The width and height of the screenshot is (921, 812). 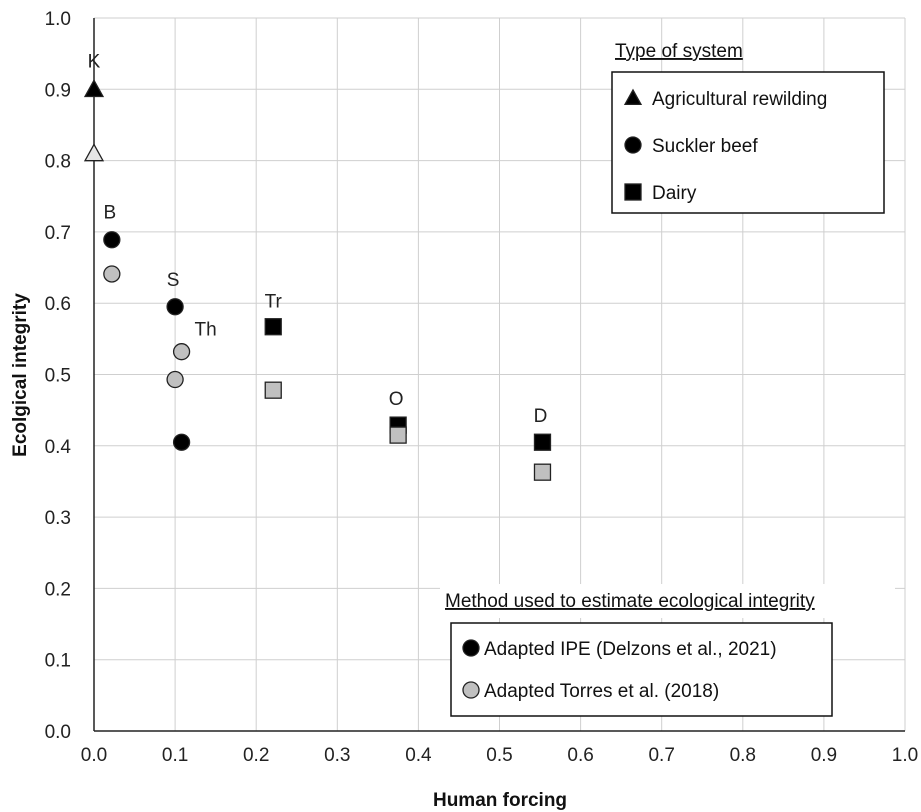 I want to click on x-tick-label: 0.2, so click(x=256, y=755).